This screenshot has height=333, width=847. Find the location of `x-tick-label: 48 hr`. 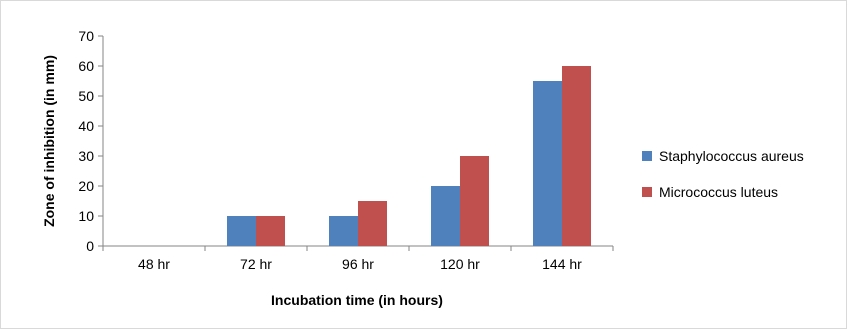

x-tick-label: 48 hr is located at coordinates (154, 264).